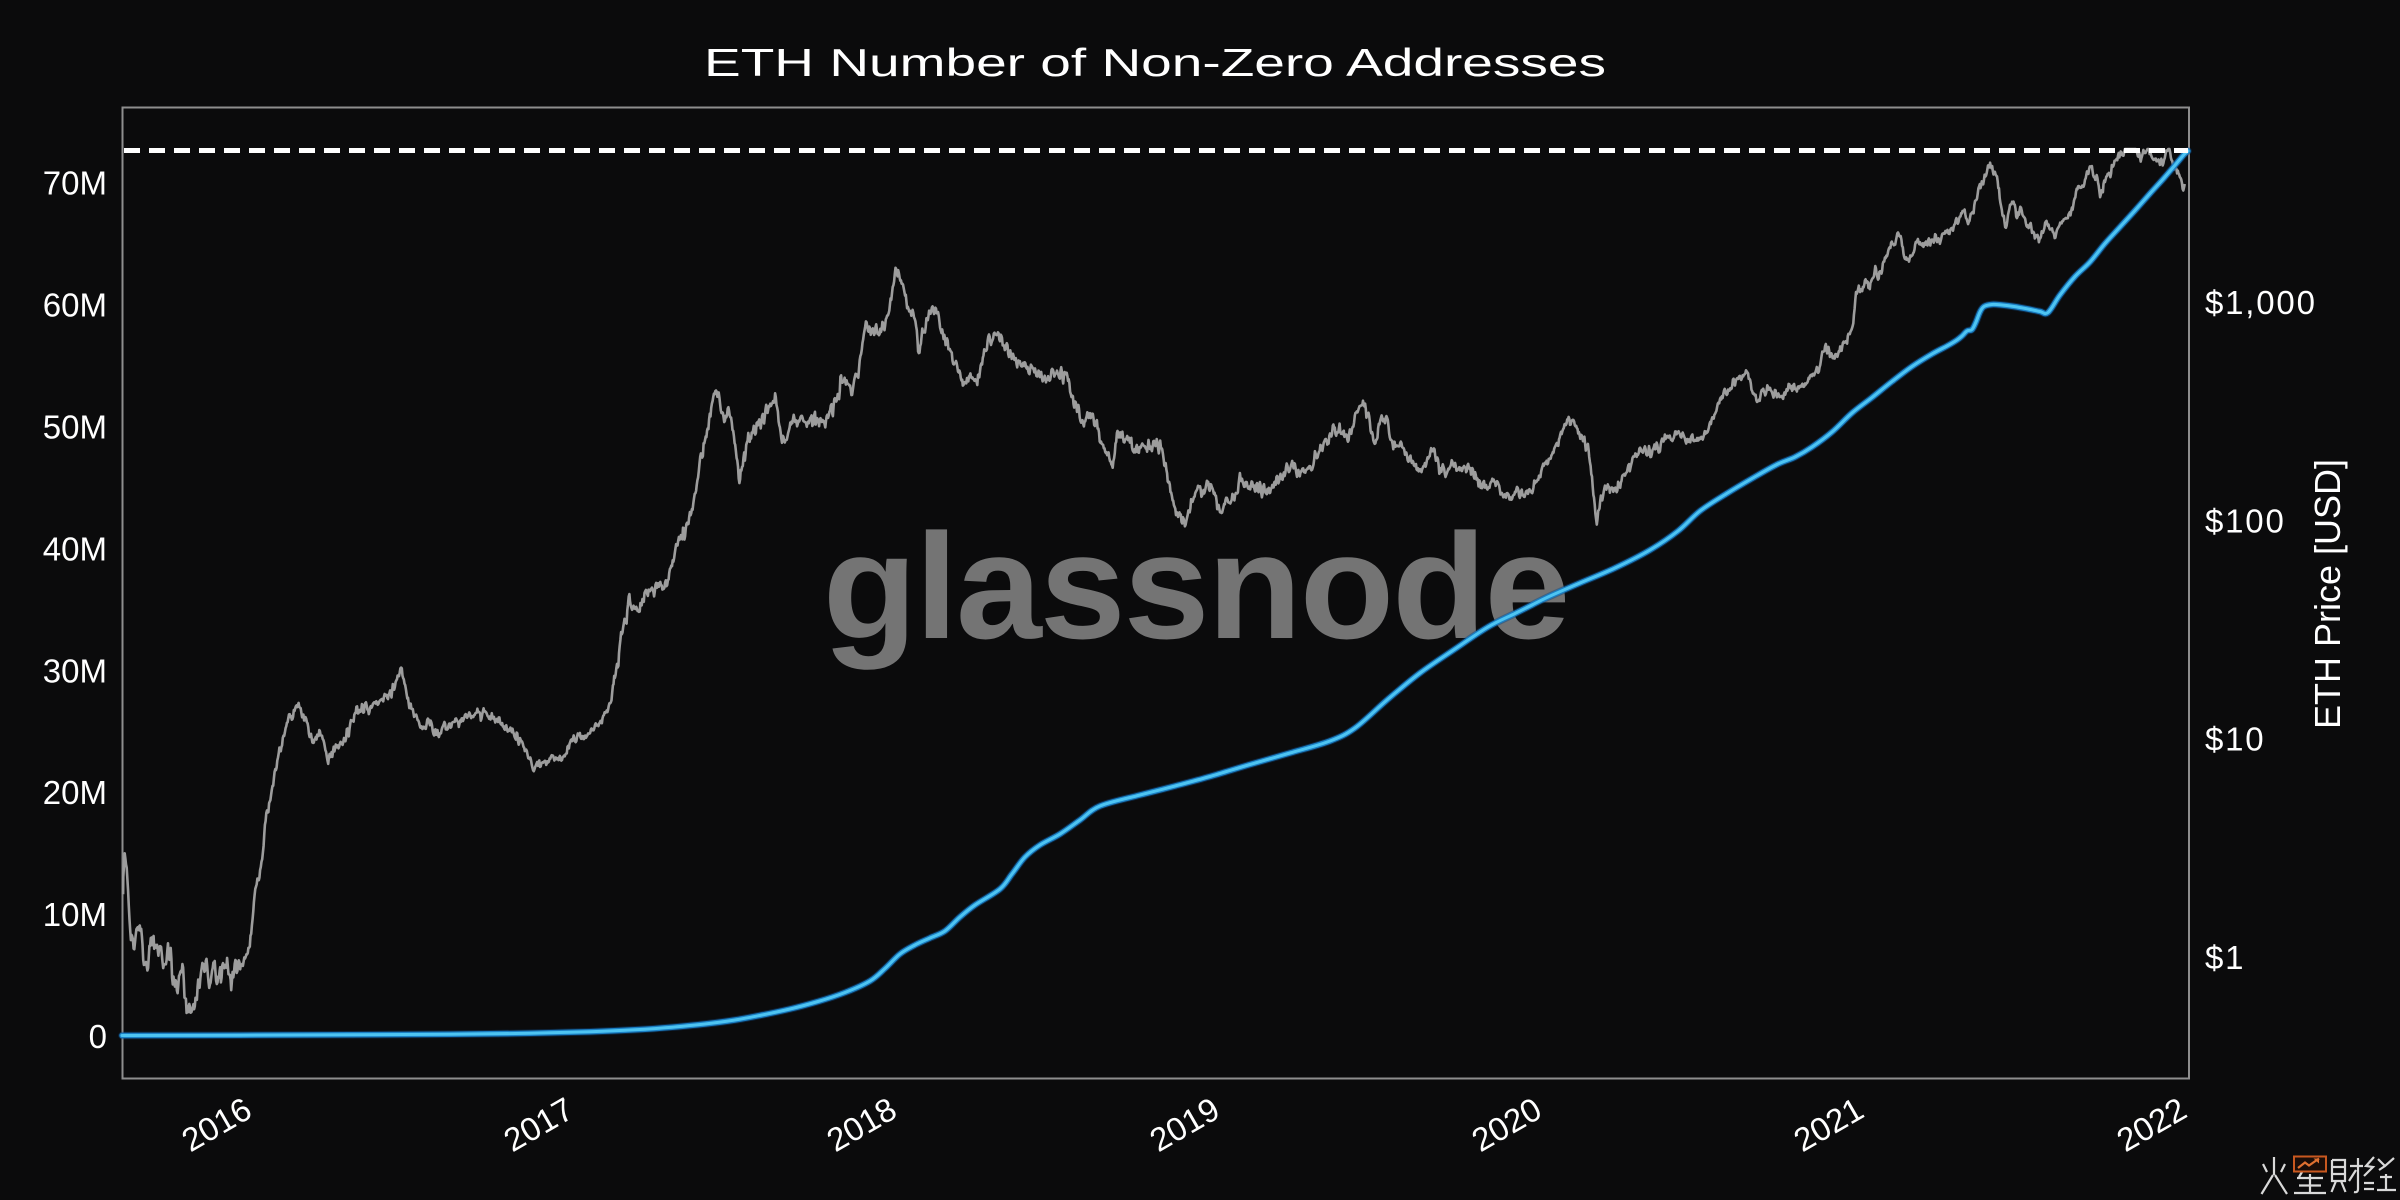  I want to click on svg-text: $10, so click(2235, 739).